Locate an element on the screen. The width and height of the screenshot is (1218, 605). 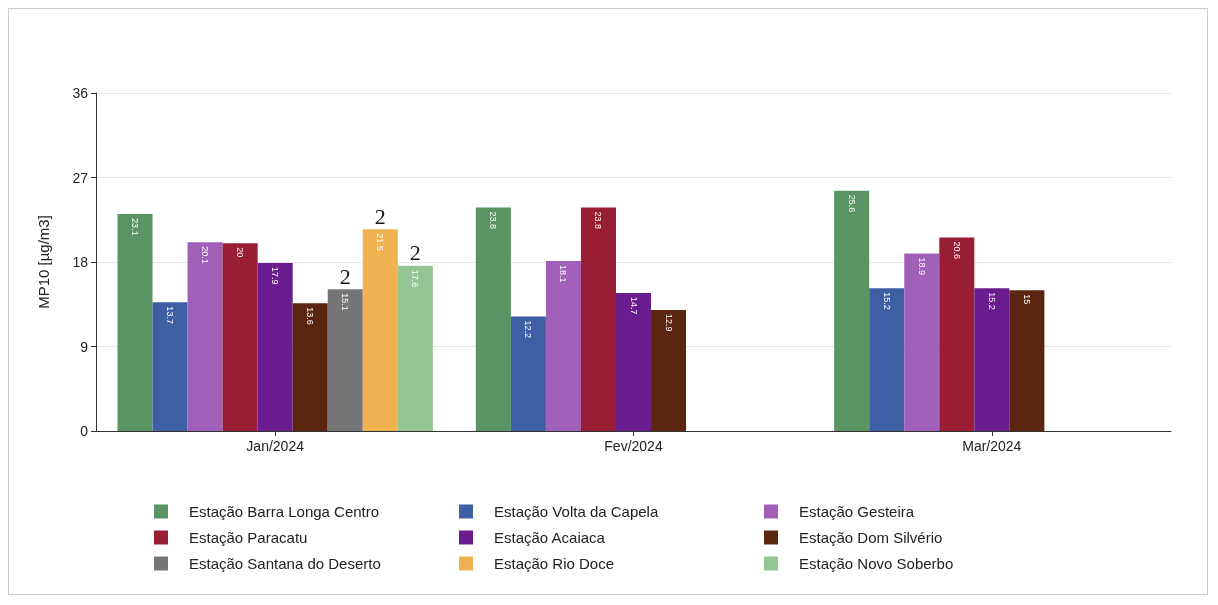
legend-label: Estação Novo Soberbo is located at coordinates (876, 563).